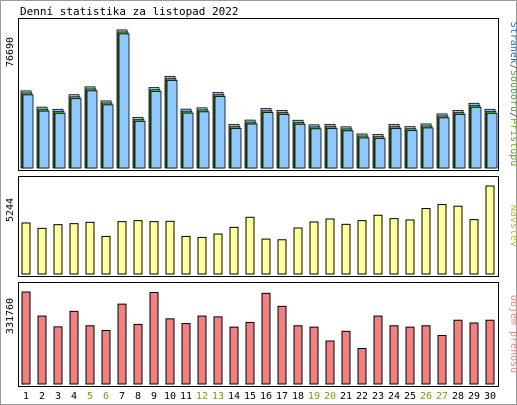 The image size is (517, 405). What do you see at coordinates (218, 396) in the screenshot?
I see `x-tick-label-day-13: 13` at bounding box center [218, 396].